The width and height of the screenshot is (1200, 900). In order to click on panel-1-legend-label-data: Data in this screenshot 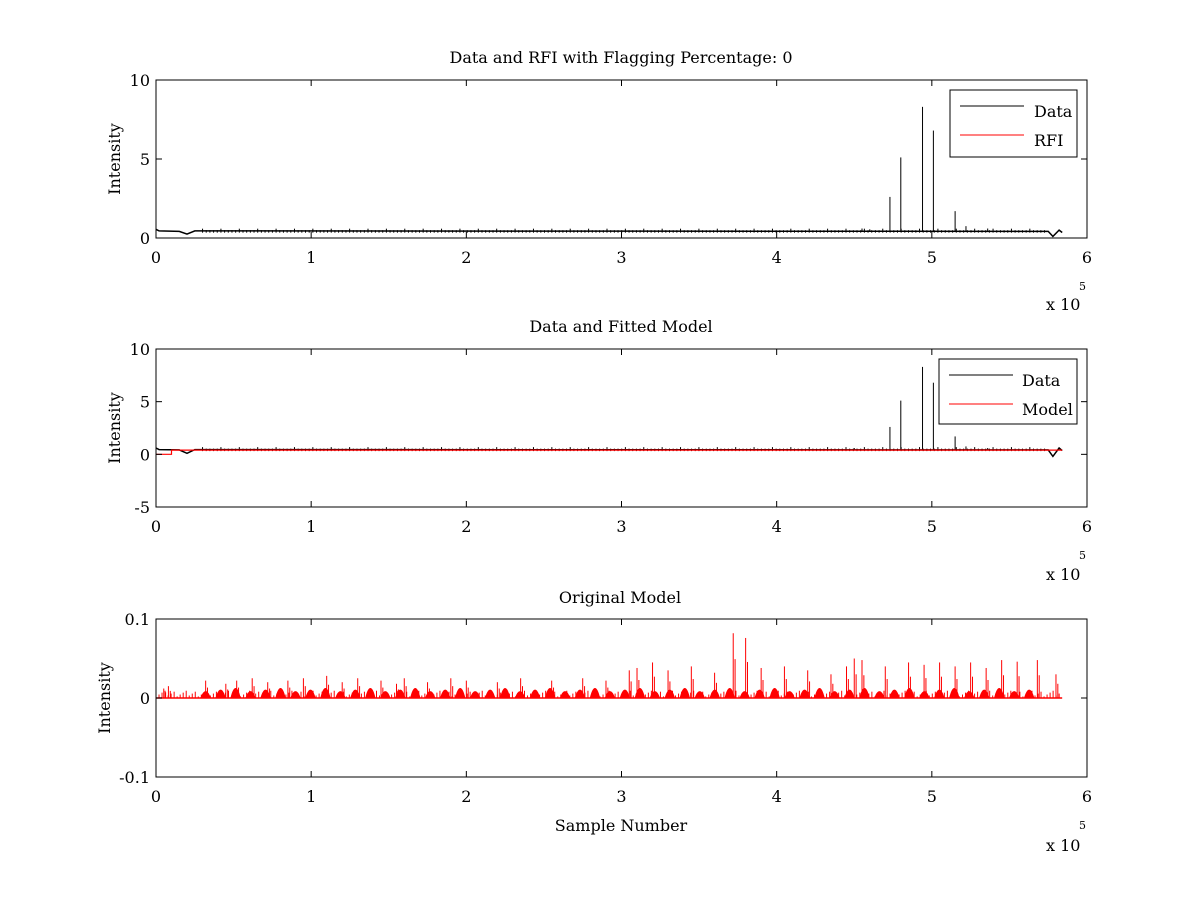, I will do `click(1053, 111)`.